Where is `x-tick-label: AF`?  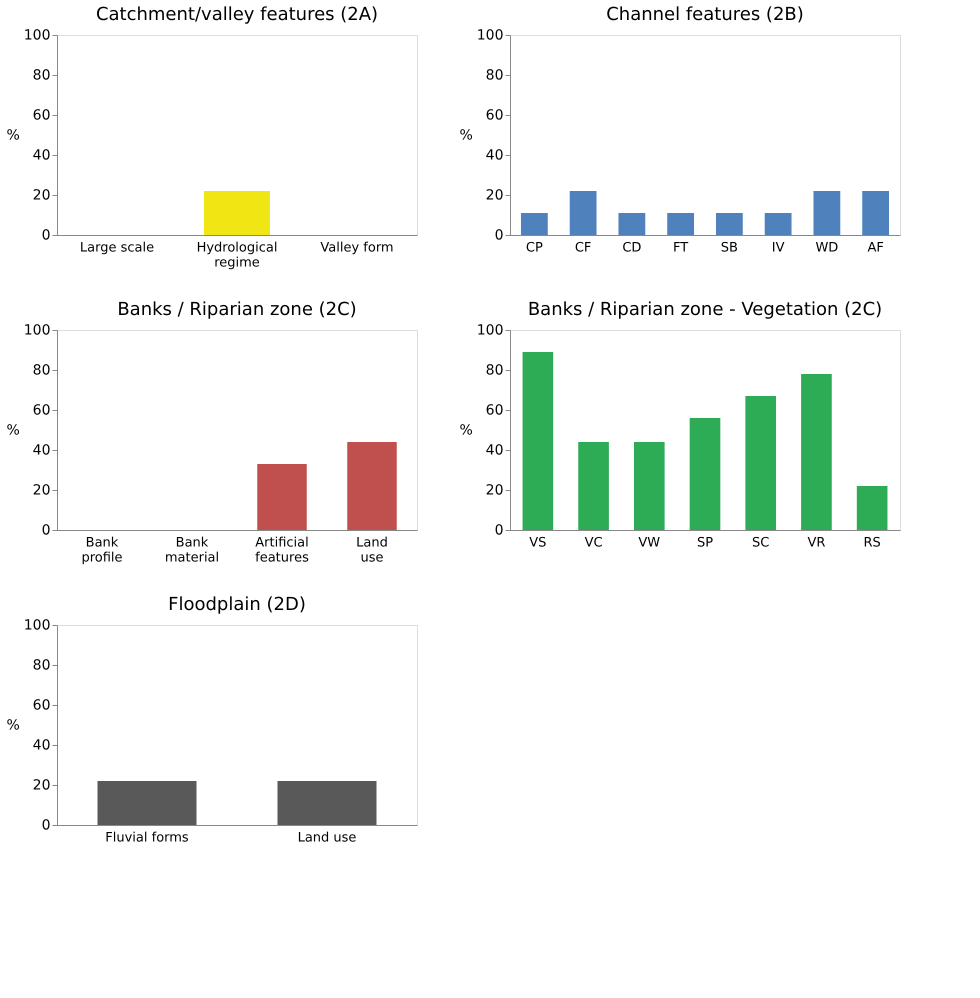 x-tick-label: AF is located at coordinates (875, 248).